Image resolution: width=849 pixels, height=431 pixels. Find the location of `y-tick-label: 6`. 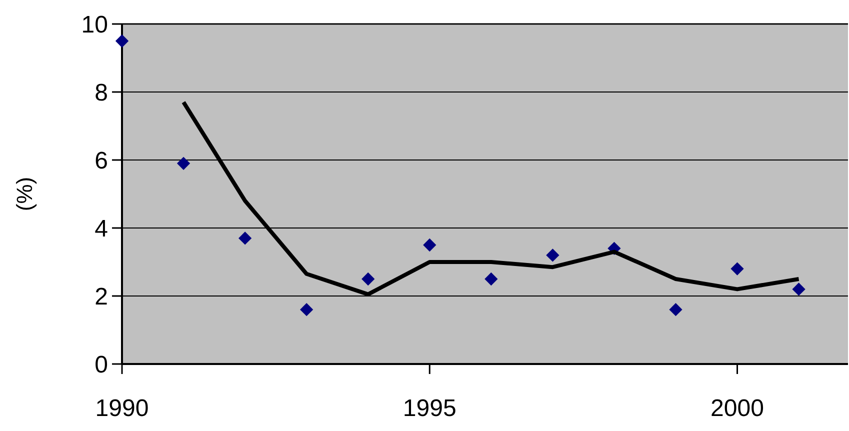

y-tick-label: 6 is located at coordinates (101, 160).